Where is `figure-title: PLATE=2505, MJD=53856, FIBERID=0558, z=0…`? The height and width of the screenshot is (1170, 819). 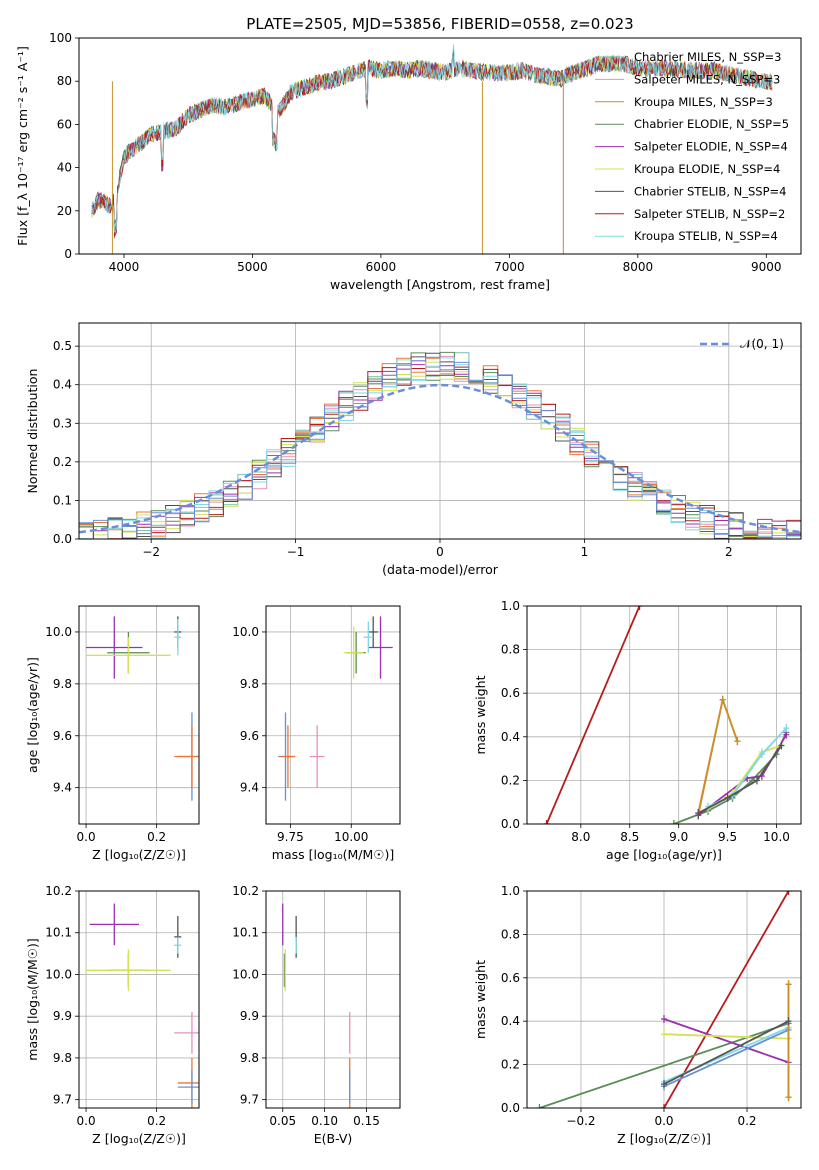 figure-title: PLATE=2505, MJD=53856, FIBERID=0558, z=0… is located at coordinates (439, 24).